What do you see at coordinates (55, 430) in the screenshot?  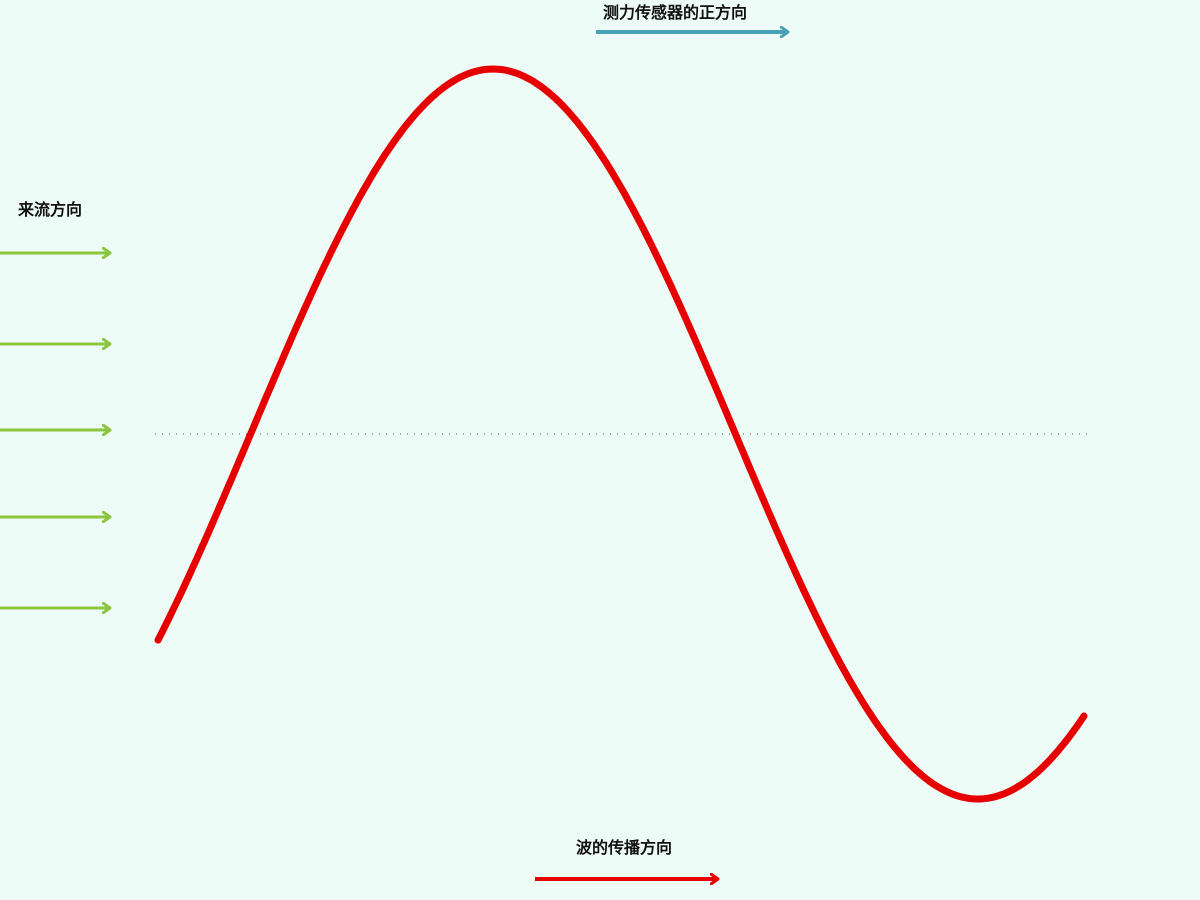 I see `incoming-flow-arrows` at bounding box center [55, 430].